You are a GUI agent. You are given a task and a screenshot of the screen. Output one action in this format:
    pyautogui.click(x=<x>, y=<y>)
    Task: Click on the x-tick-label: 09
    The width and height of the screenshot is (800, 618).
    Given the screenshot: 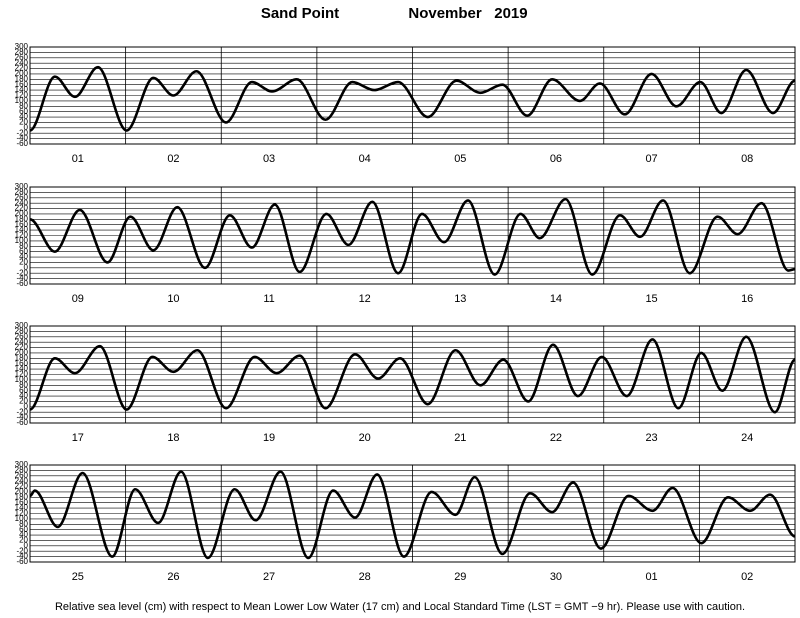 What is the action you would take?
    pyautogui.click(x=78, y=299)
    